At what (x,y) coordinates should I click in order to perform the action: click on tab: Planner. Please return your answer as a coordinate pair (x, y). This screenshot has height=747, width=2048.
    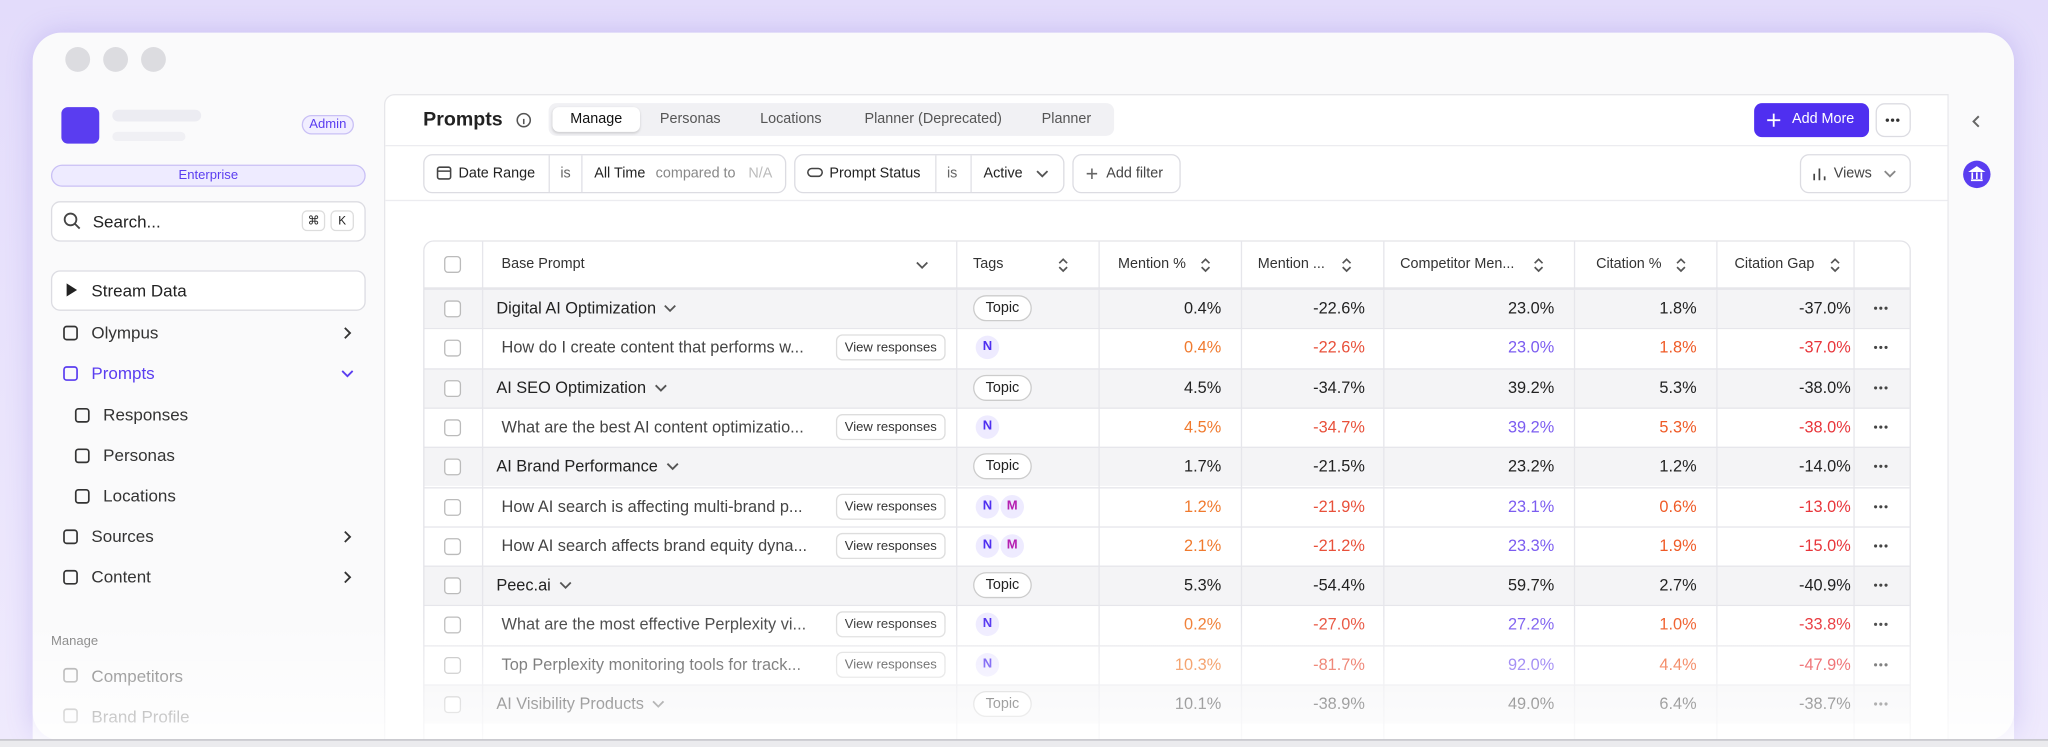
    Looking at the image, I should click on (1066, 119).